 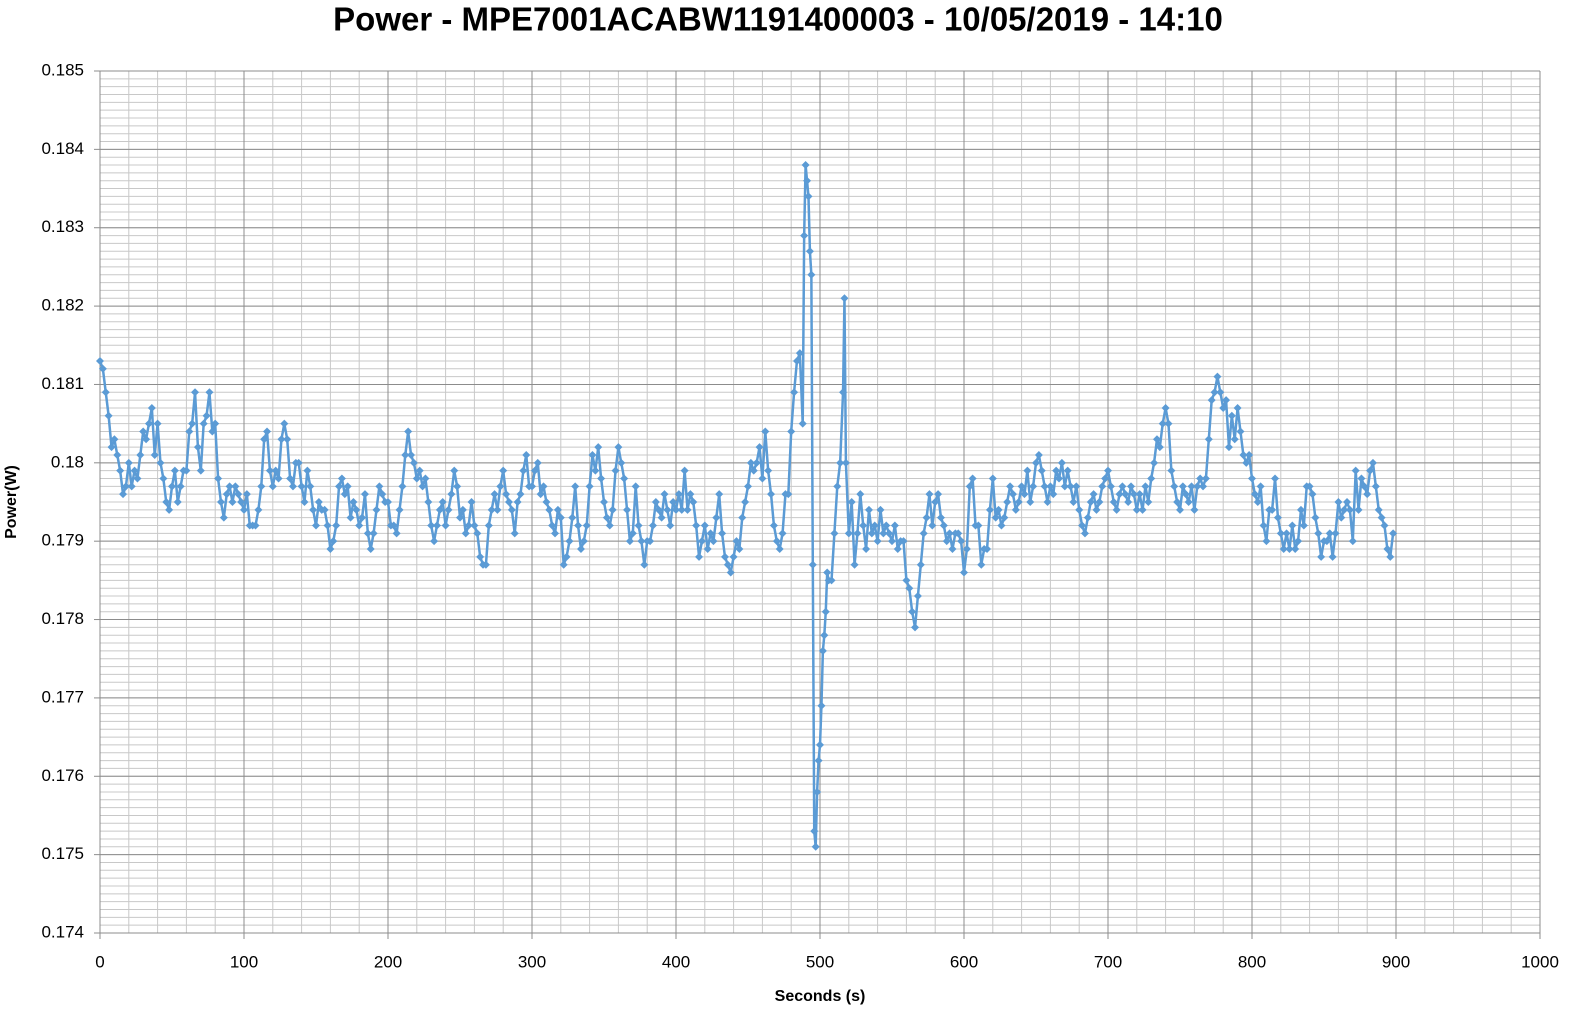 What do you see at coordinates (532, 961) in the screenshot?
I see `x-tick-label: 300` at bounding box center [532, 961].